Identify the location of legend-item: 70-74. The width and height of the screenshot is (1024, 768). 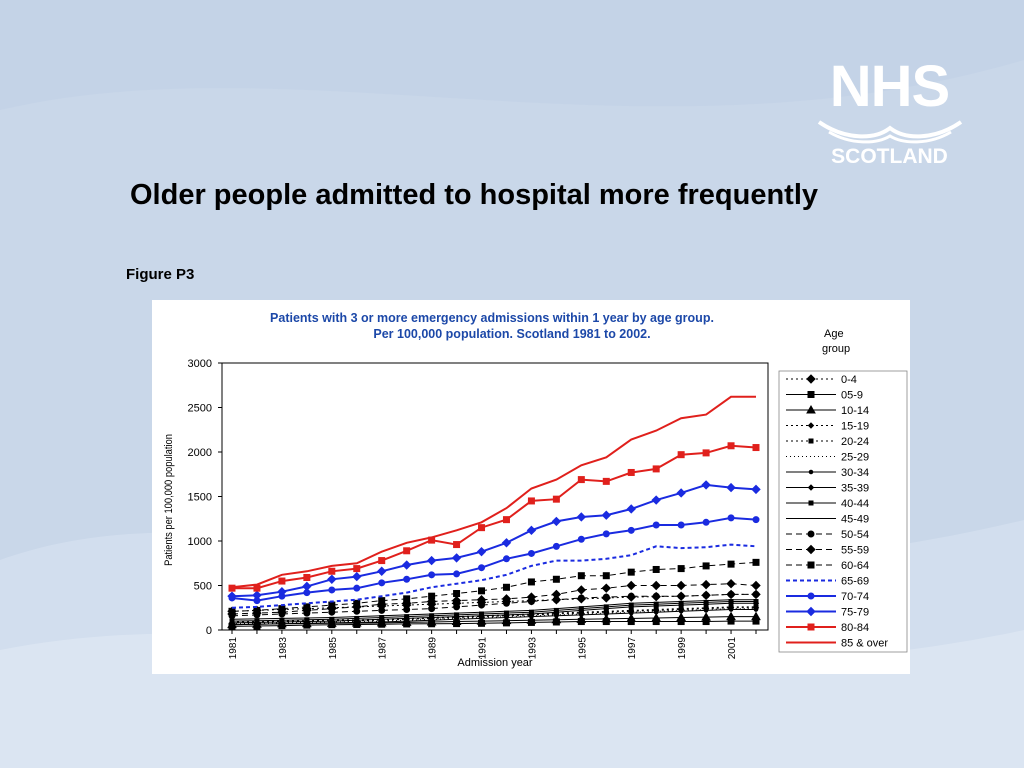
(827, 597).